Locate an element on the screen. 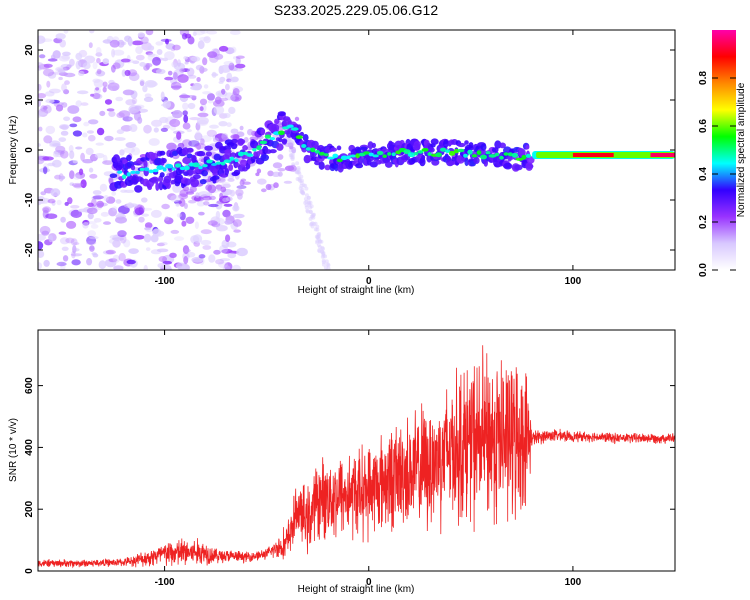 Image resolution: width=750 pixels, height=600 pixels. tone-band-core is located at coordinates (662, 155).